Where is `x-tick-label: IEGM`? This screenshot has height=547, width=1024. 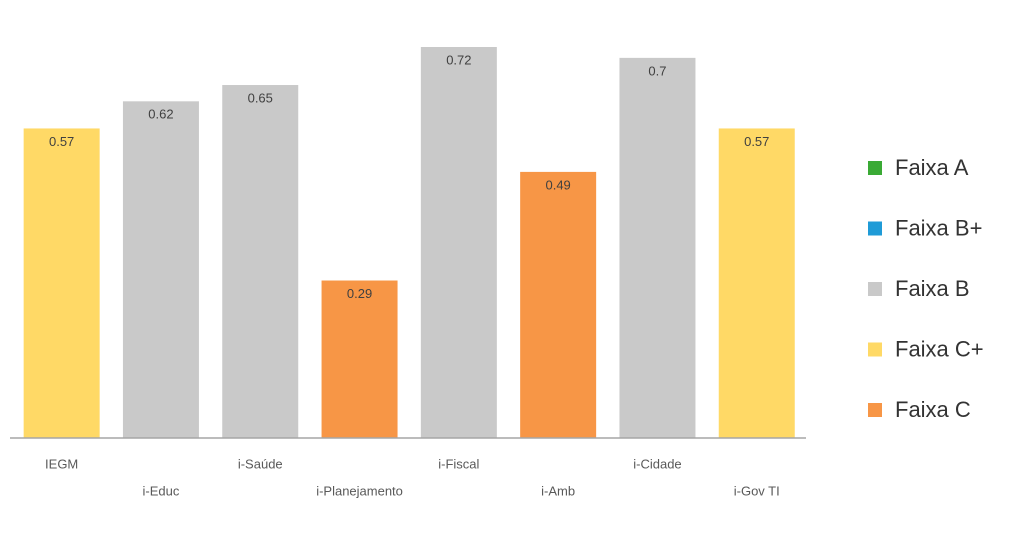 x-tick-label: IEGM is located at coordinates (61, 463).